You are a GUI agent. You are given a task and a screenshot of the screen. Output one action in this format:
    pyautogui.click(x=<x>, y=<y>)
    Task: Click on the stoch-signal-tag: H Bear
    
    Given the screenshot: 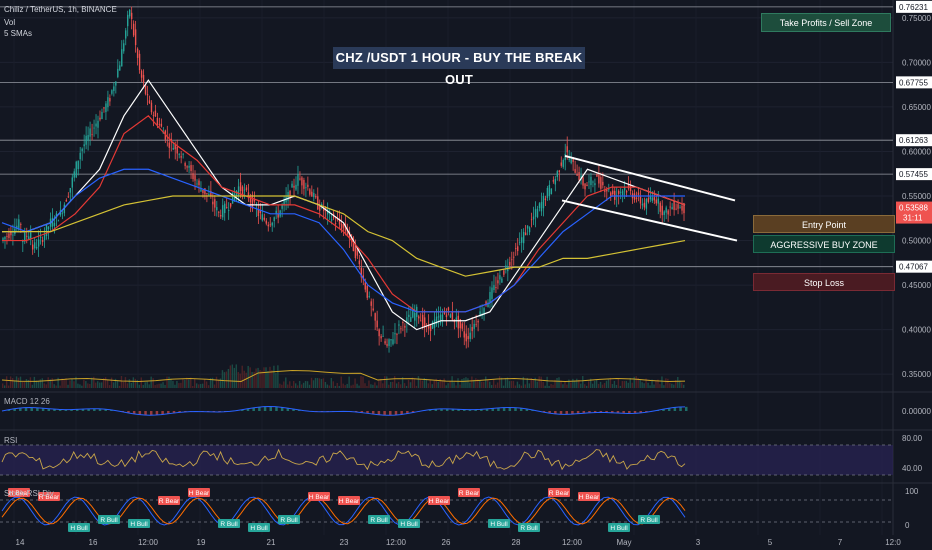 What is the action you would take?
    pyautogui.click(x=349, y=500)
    